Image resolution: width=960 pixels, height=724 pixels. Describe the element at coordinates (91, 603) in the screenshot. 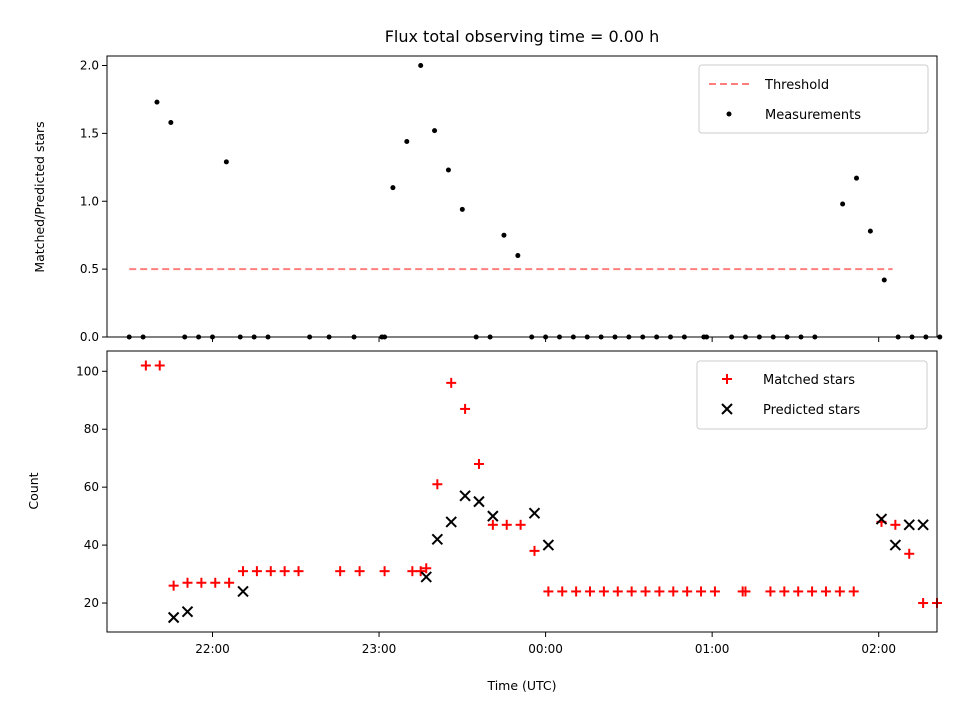

I see `bottom-y-tick-label: 20` at that location.